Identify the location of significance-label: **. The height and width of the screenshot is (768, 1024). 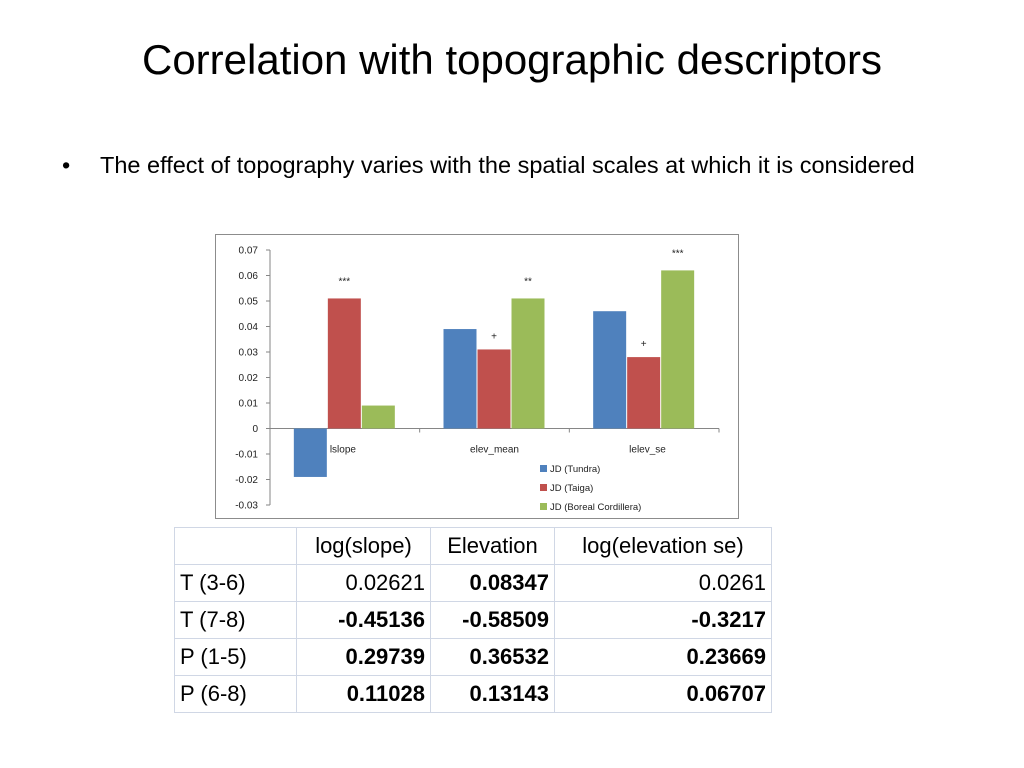
(528, 281).